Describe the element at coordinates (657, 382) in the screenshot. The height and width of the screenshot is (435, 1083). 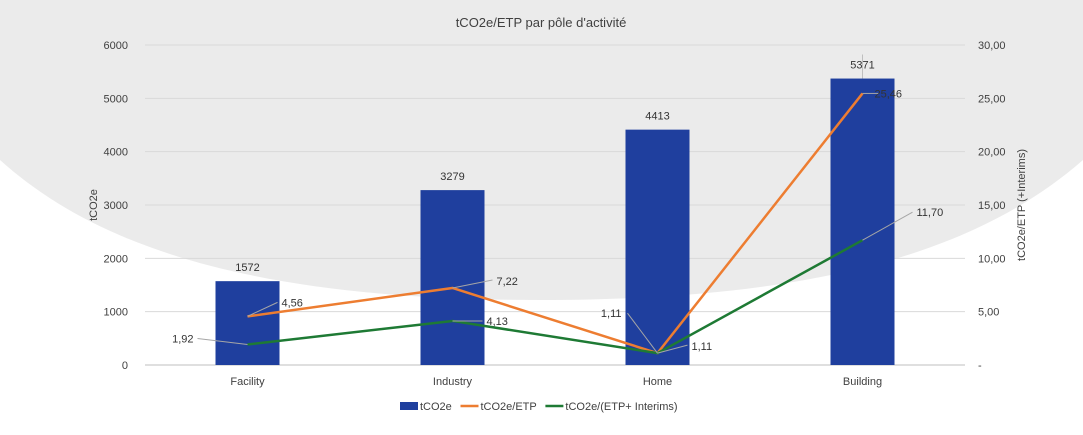
I see `x-tick-label: Home` at that location.